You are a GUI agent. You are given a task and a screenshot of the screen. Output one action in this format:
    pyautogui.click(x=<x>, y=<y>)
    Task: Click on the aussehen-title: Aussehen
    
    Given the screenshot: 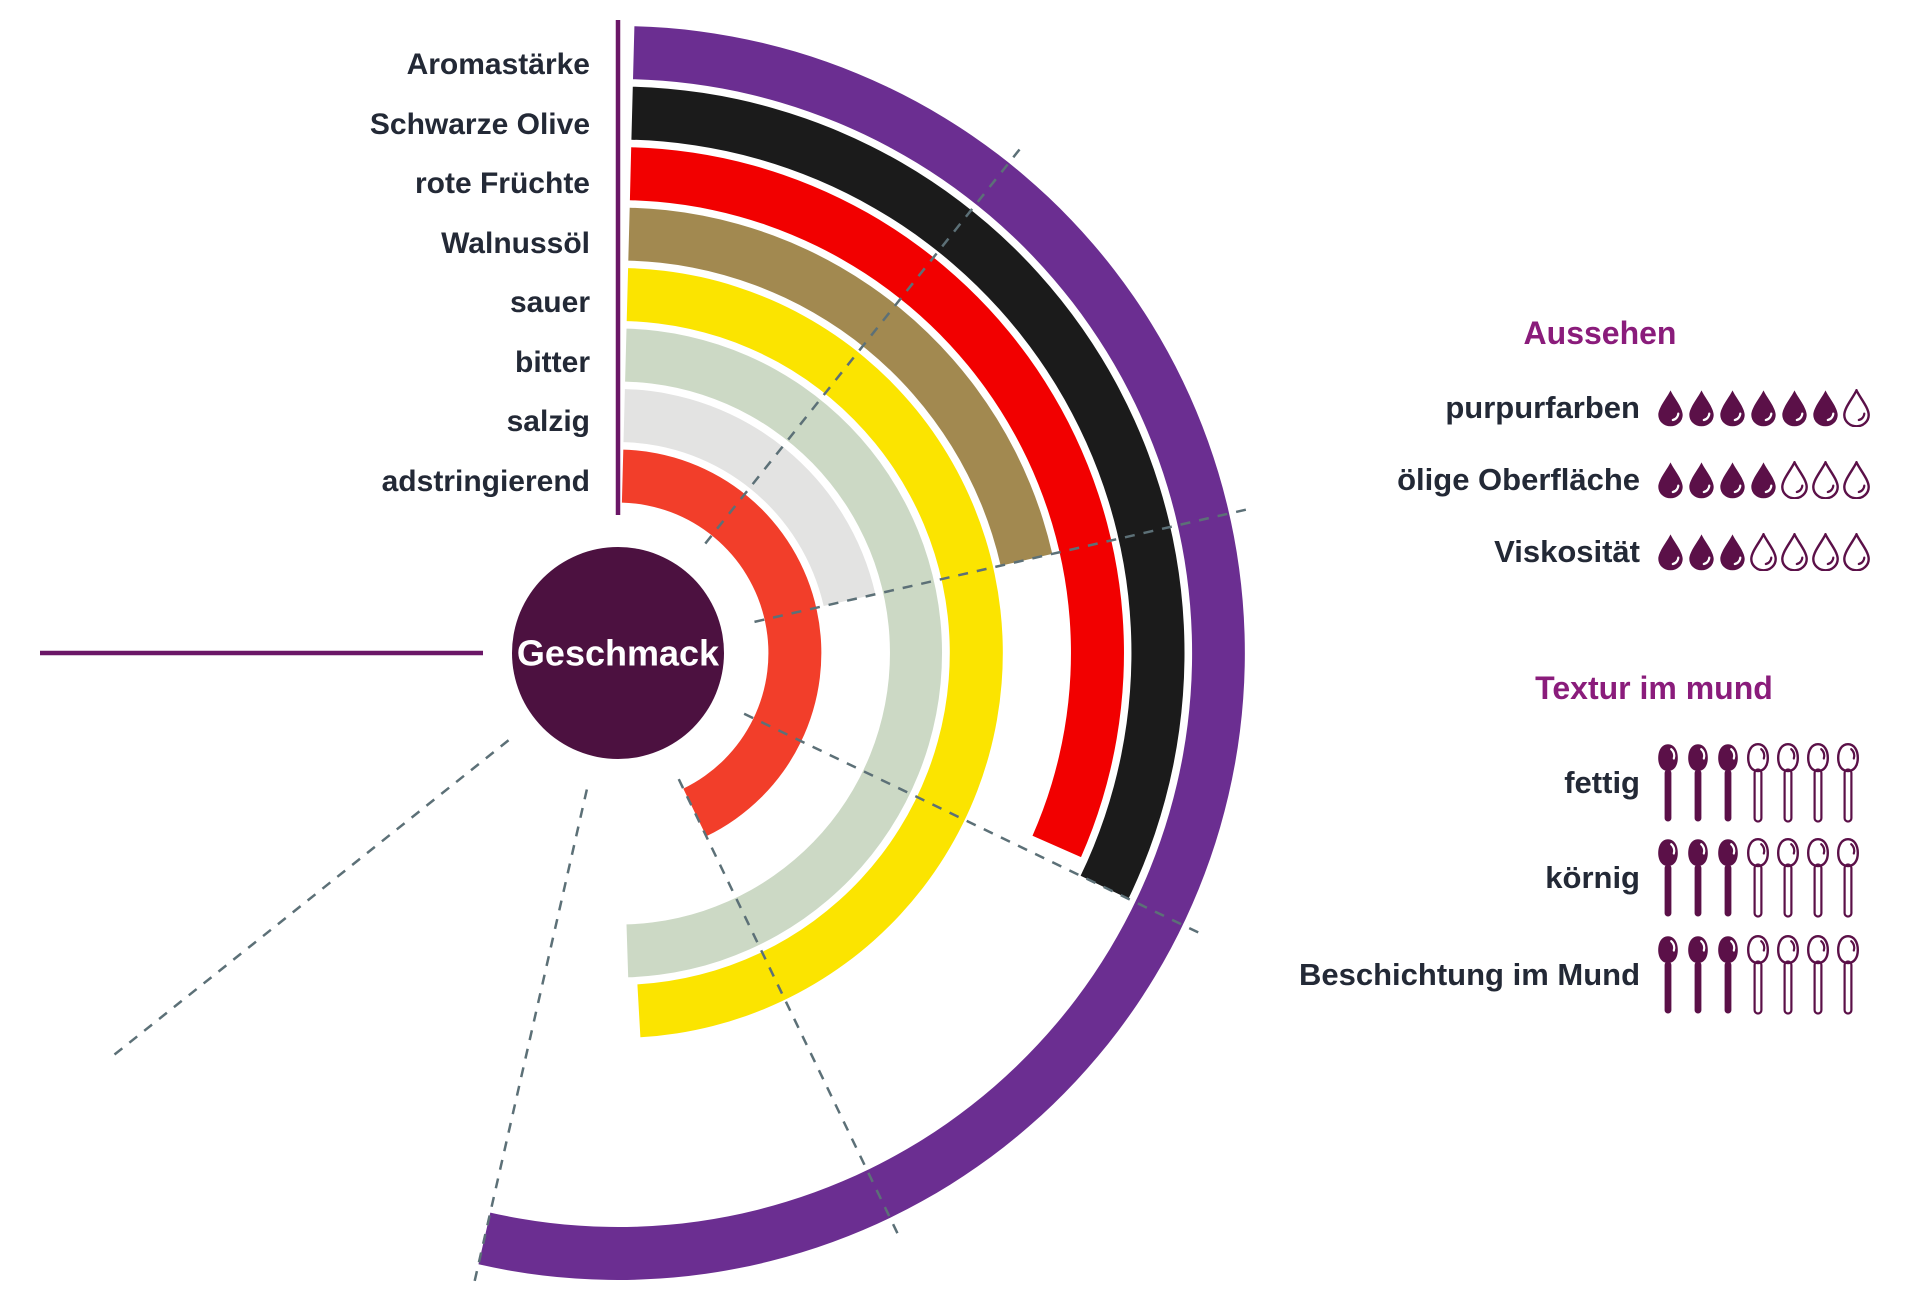 What is the action you would take?
    pyautogui.click(x=1600, y=333)
    